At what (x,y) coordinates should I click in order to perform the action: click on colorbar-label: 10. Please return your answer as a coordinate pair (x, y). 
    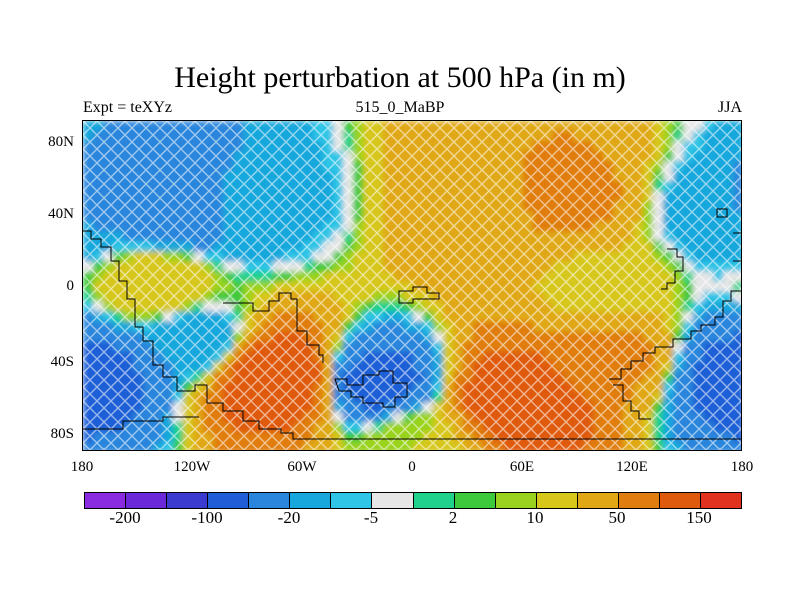
    Looking at the image, I should click on (535, 517).